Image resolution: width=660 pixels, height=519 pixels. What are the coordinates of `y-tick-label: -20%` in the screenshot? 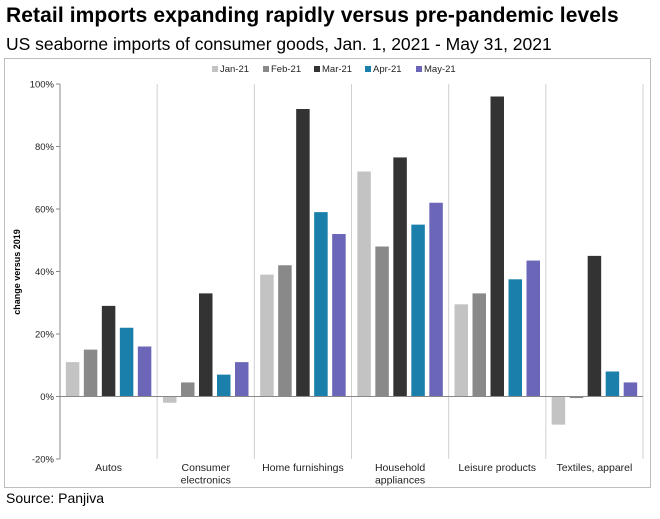 It's located at (43, 460).